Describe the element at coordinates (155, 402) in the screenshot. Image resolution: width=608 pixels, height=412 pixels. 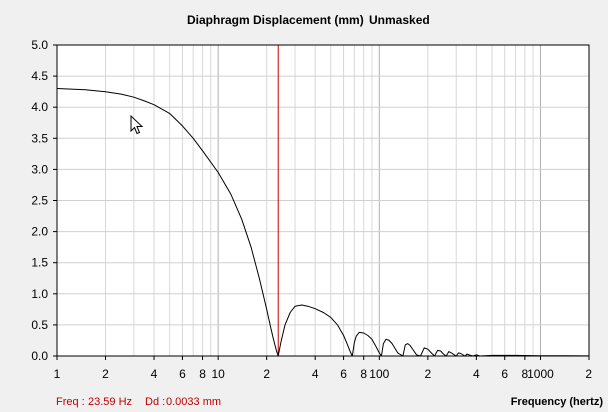
I see `dd-label: Dd :` at that location.